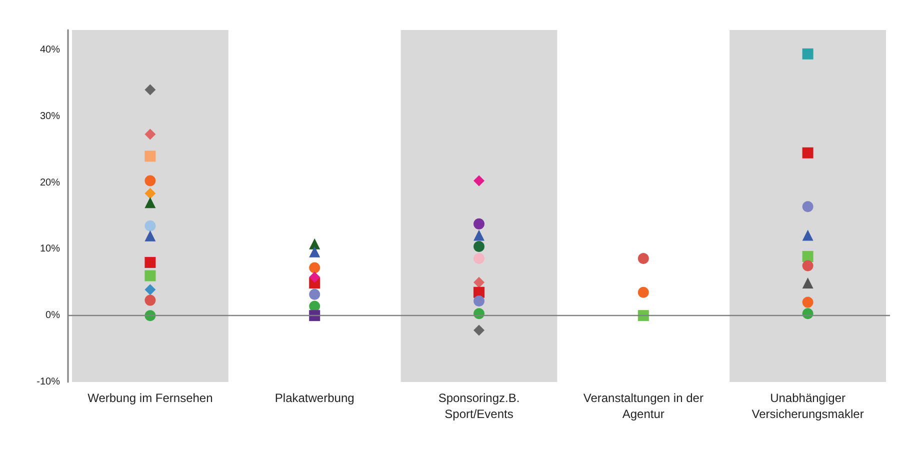  Describe the element at coordinates (53, 316) in the screenshot. I see `y-tick-label: 0%` at that location.